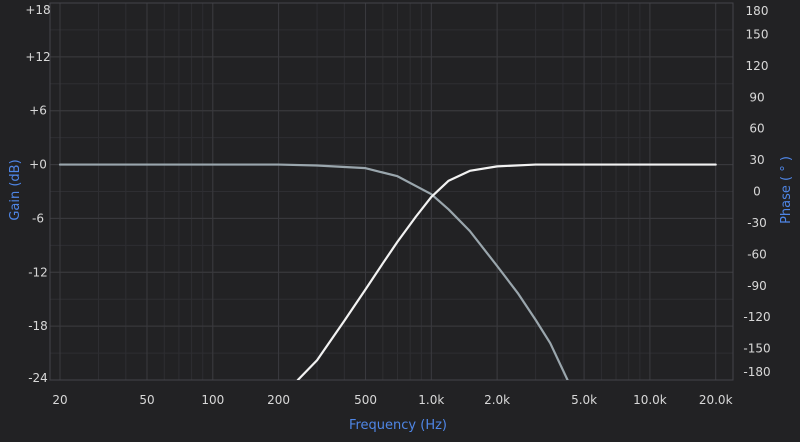 The height and width of the screenshot is (442, 800). Describe the element at coordinates (757, 254) in the screenshot. I see `right-tick-label: -60` at that location.